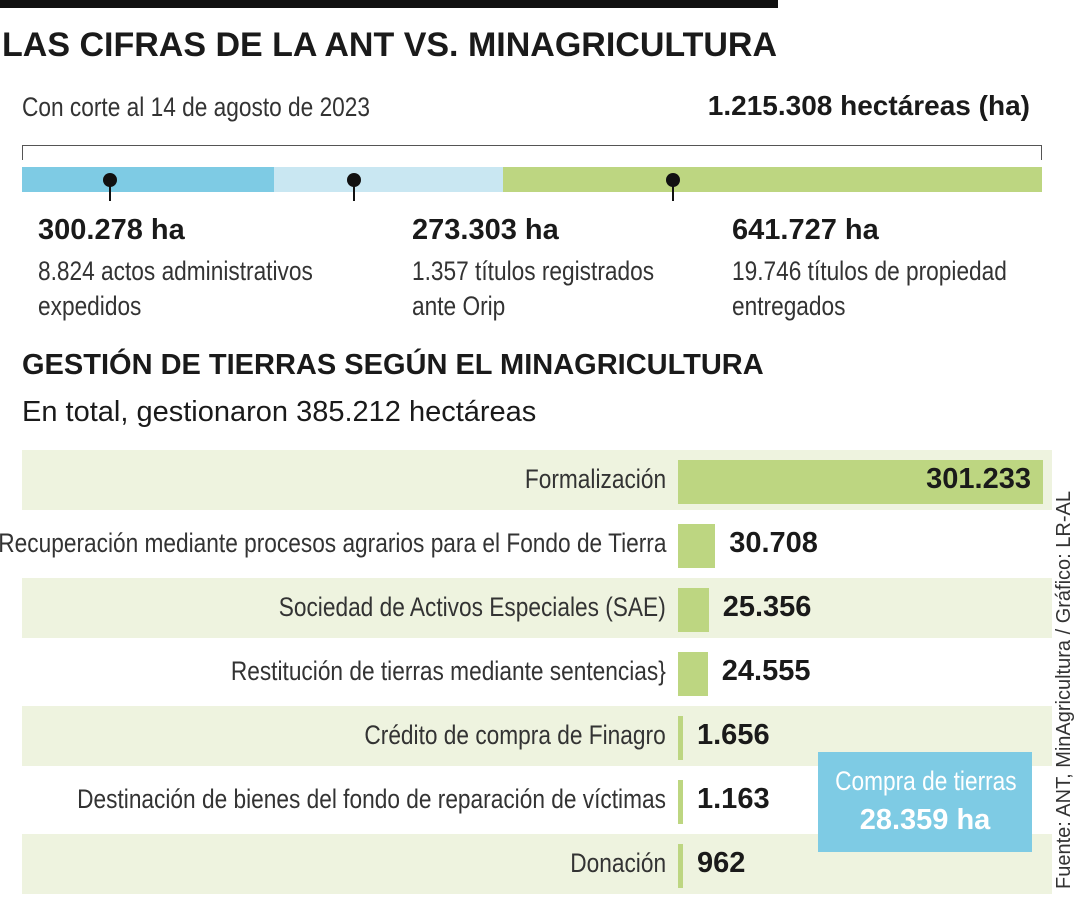  What do you see at coordinates (721, 863) in the screenshot?
I see `value-label: 962` at bounding box center [721, 863].